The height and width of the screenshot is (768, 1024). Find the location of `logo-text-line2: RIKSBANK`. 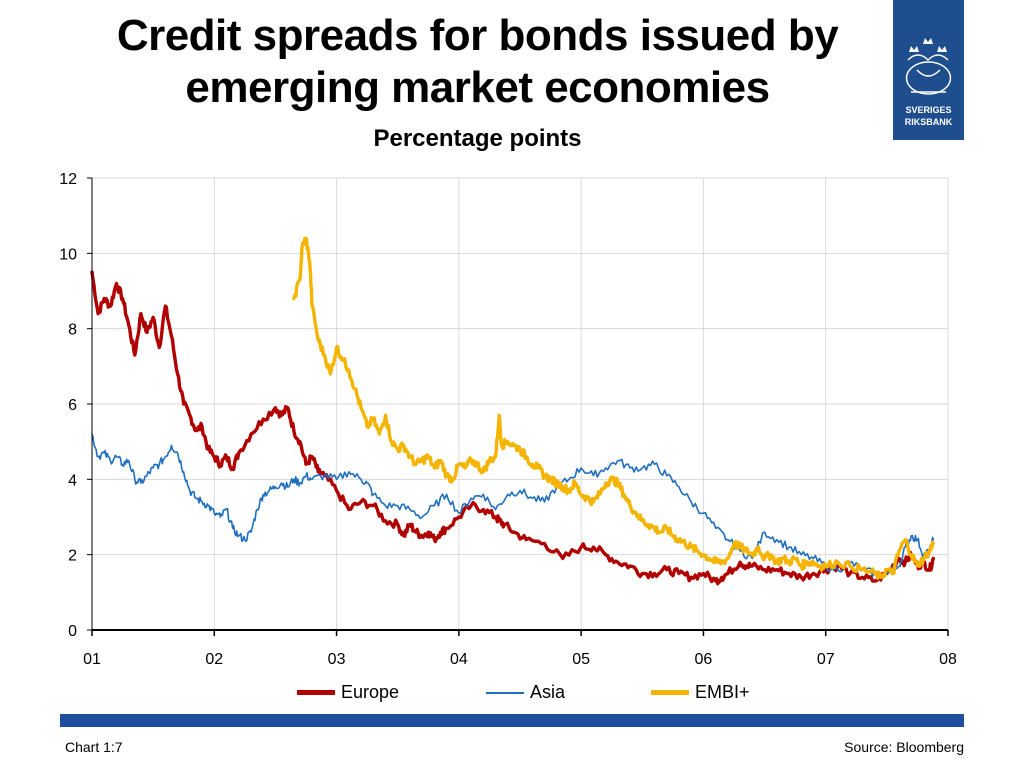

logo-text-line2: RIKSBANK is located at coordinates (929, 122).